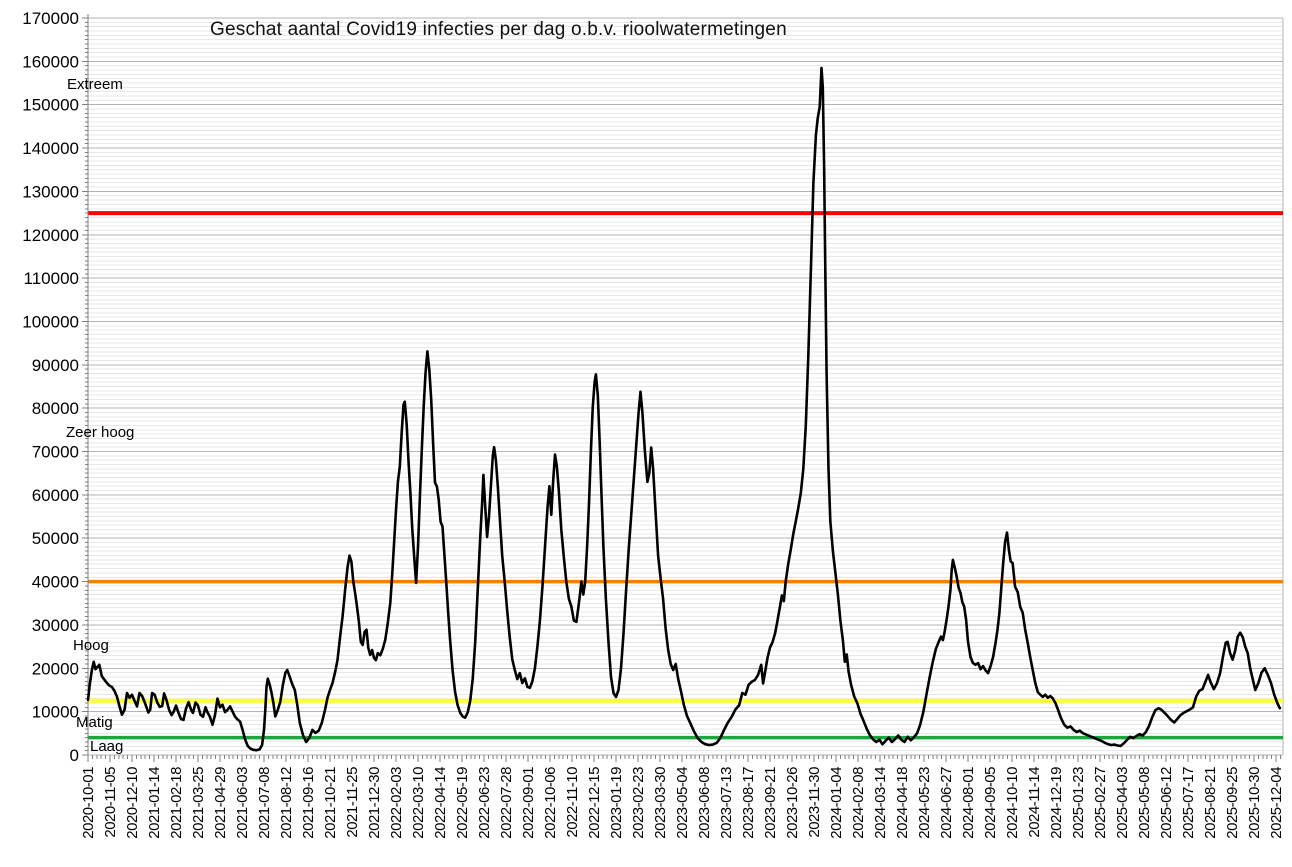 This screenshot has width=1292, height=867. I want to click on x-tick-label: 2021-09-16, so click(308, 803).